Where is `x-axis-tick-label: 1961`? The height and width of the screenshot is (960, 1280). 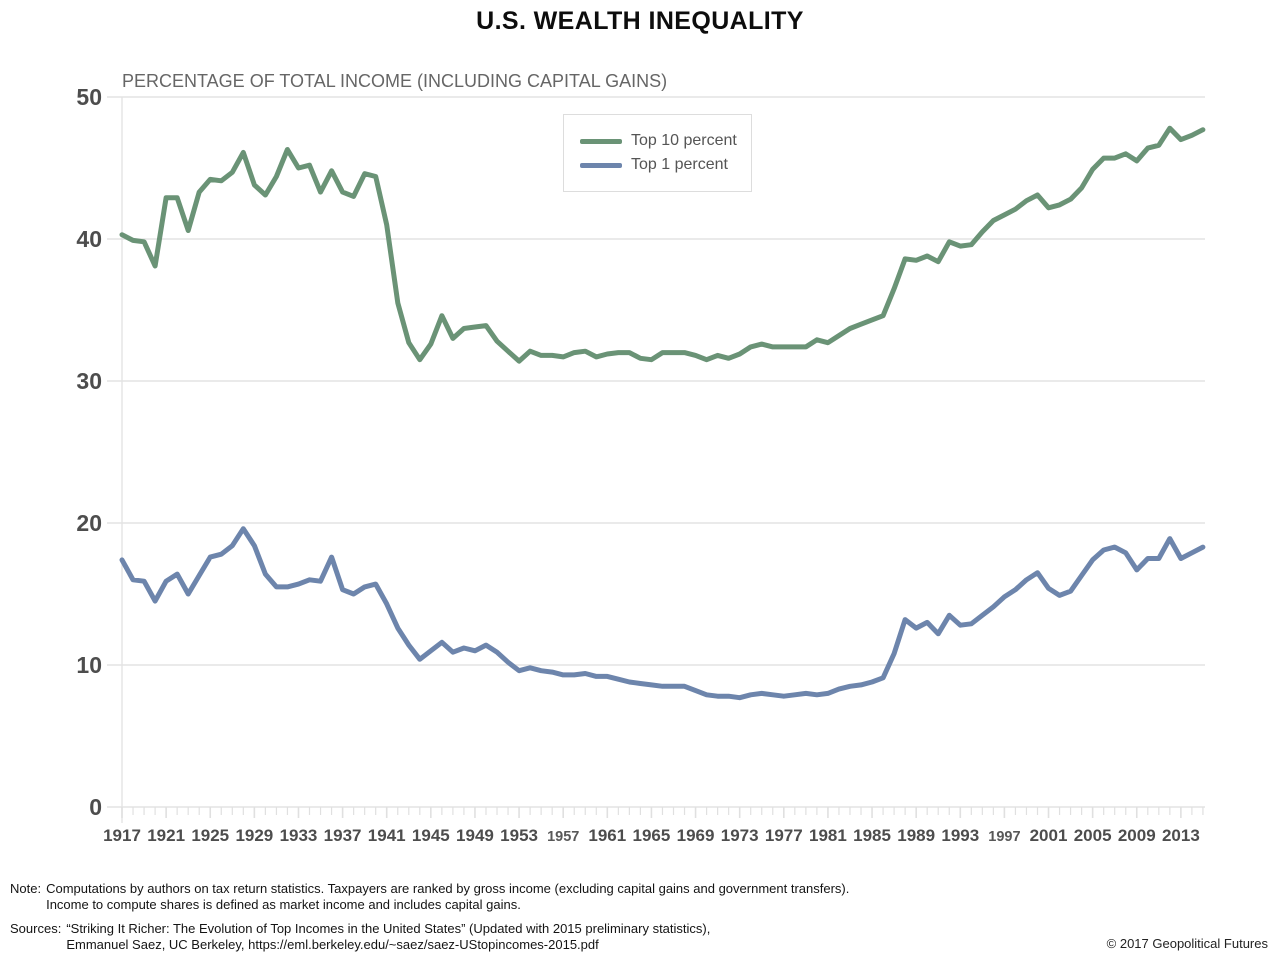
x-axis-tick-label: 1961 is located at coordinates (607, 835).